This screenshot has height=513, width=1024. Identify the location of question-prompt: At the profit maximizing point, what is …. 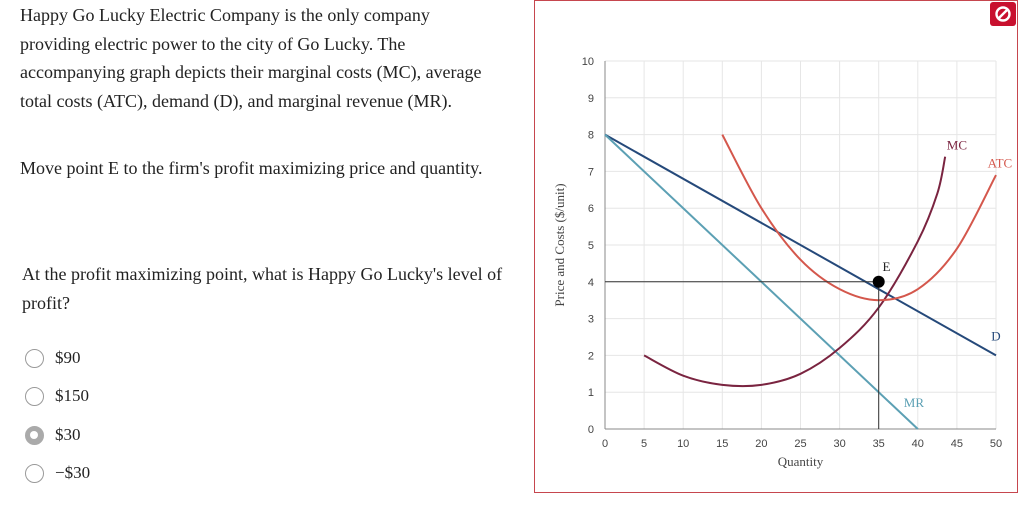
(262, 288).